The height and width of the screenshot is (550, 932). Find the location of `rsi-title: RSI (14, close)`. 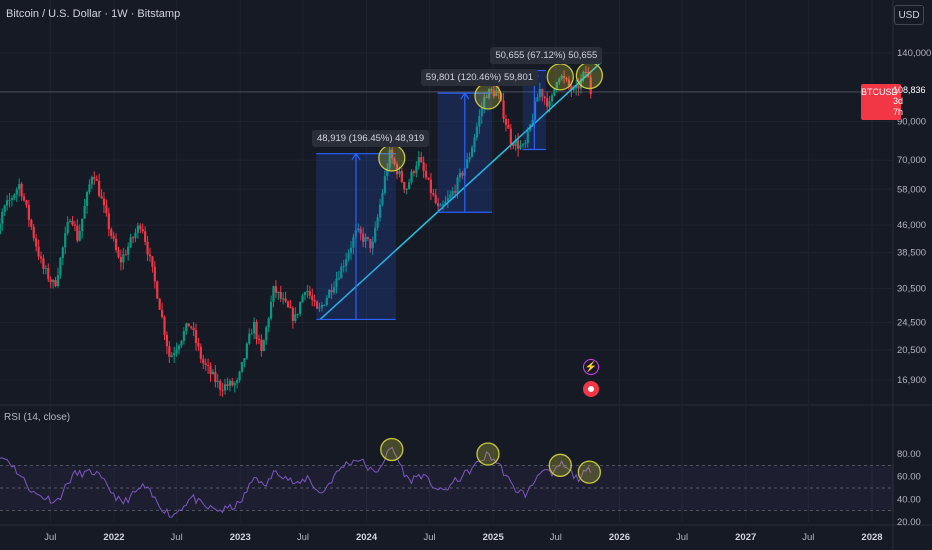

rsi-title: RSI (14, close) is located at coordinates (37, 417).